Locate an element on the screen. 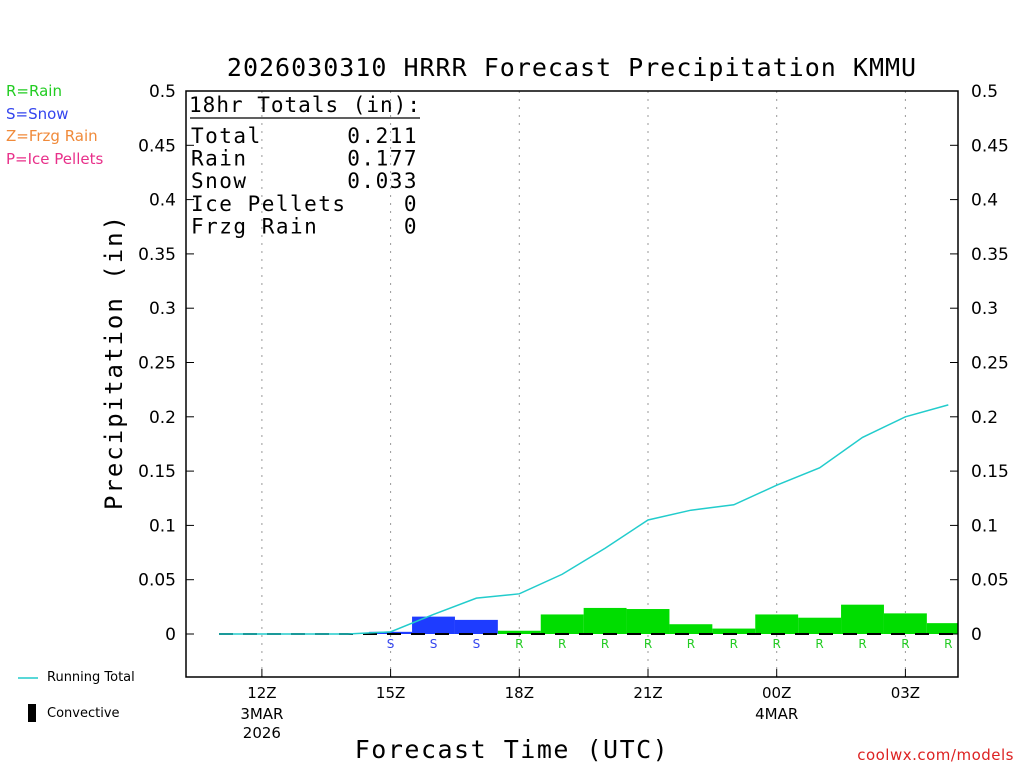  totals-row-value: 0.211 is located at coordinates (382, 136).